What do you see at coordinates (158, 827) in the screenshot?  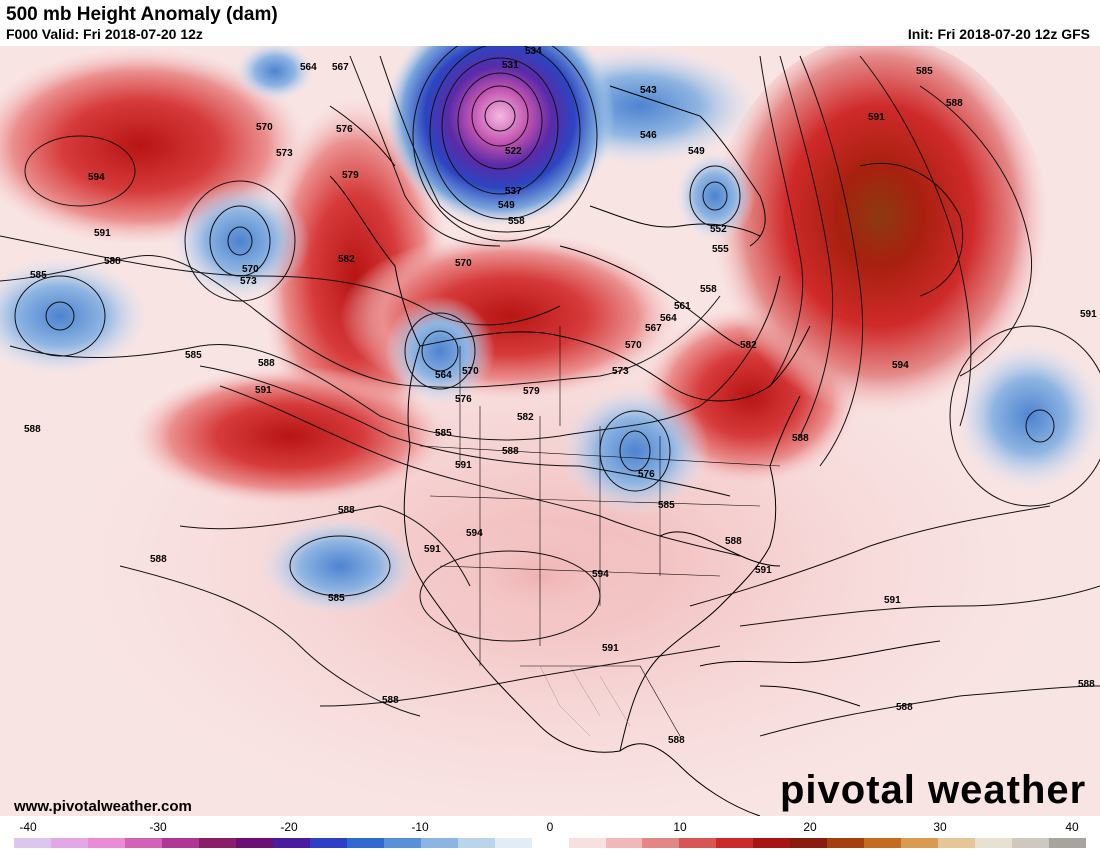 I see `colorbar-label: -30` at bounding box center [158, 827].